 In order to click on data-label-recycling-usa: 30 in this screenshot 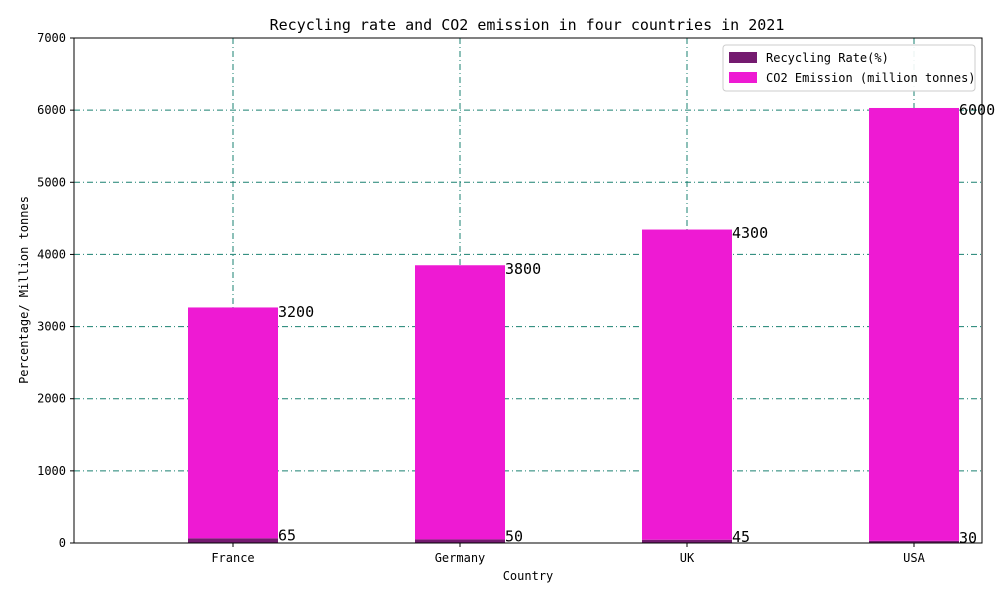, I will do `click(968, 538)`.